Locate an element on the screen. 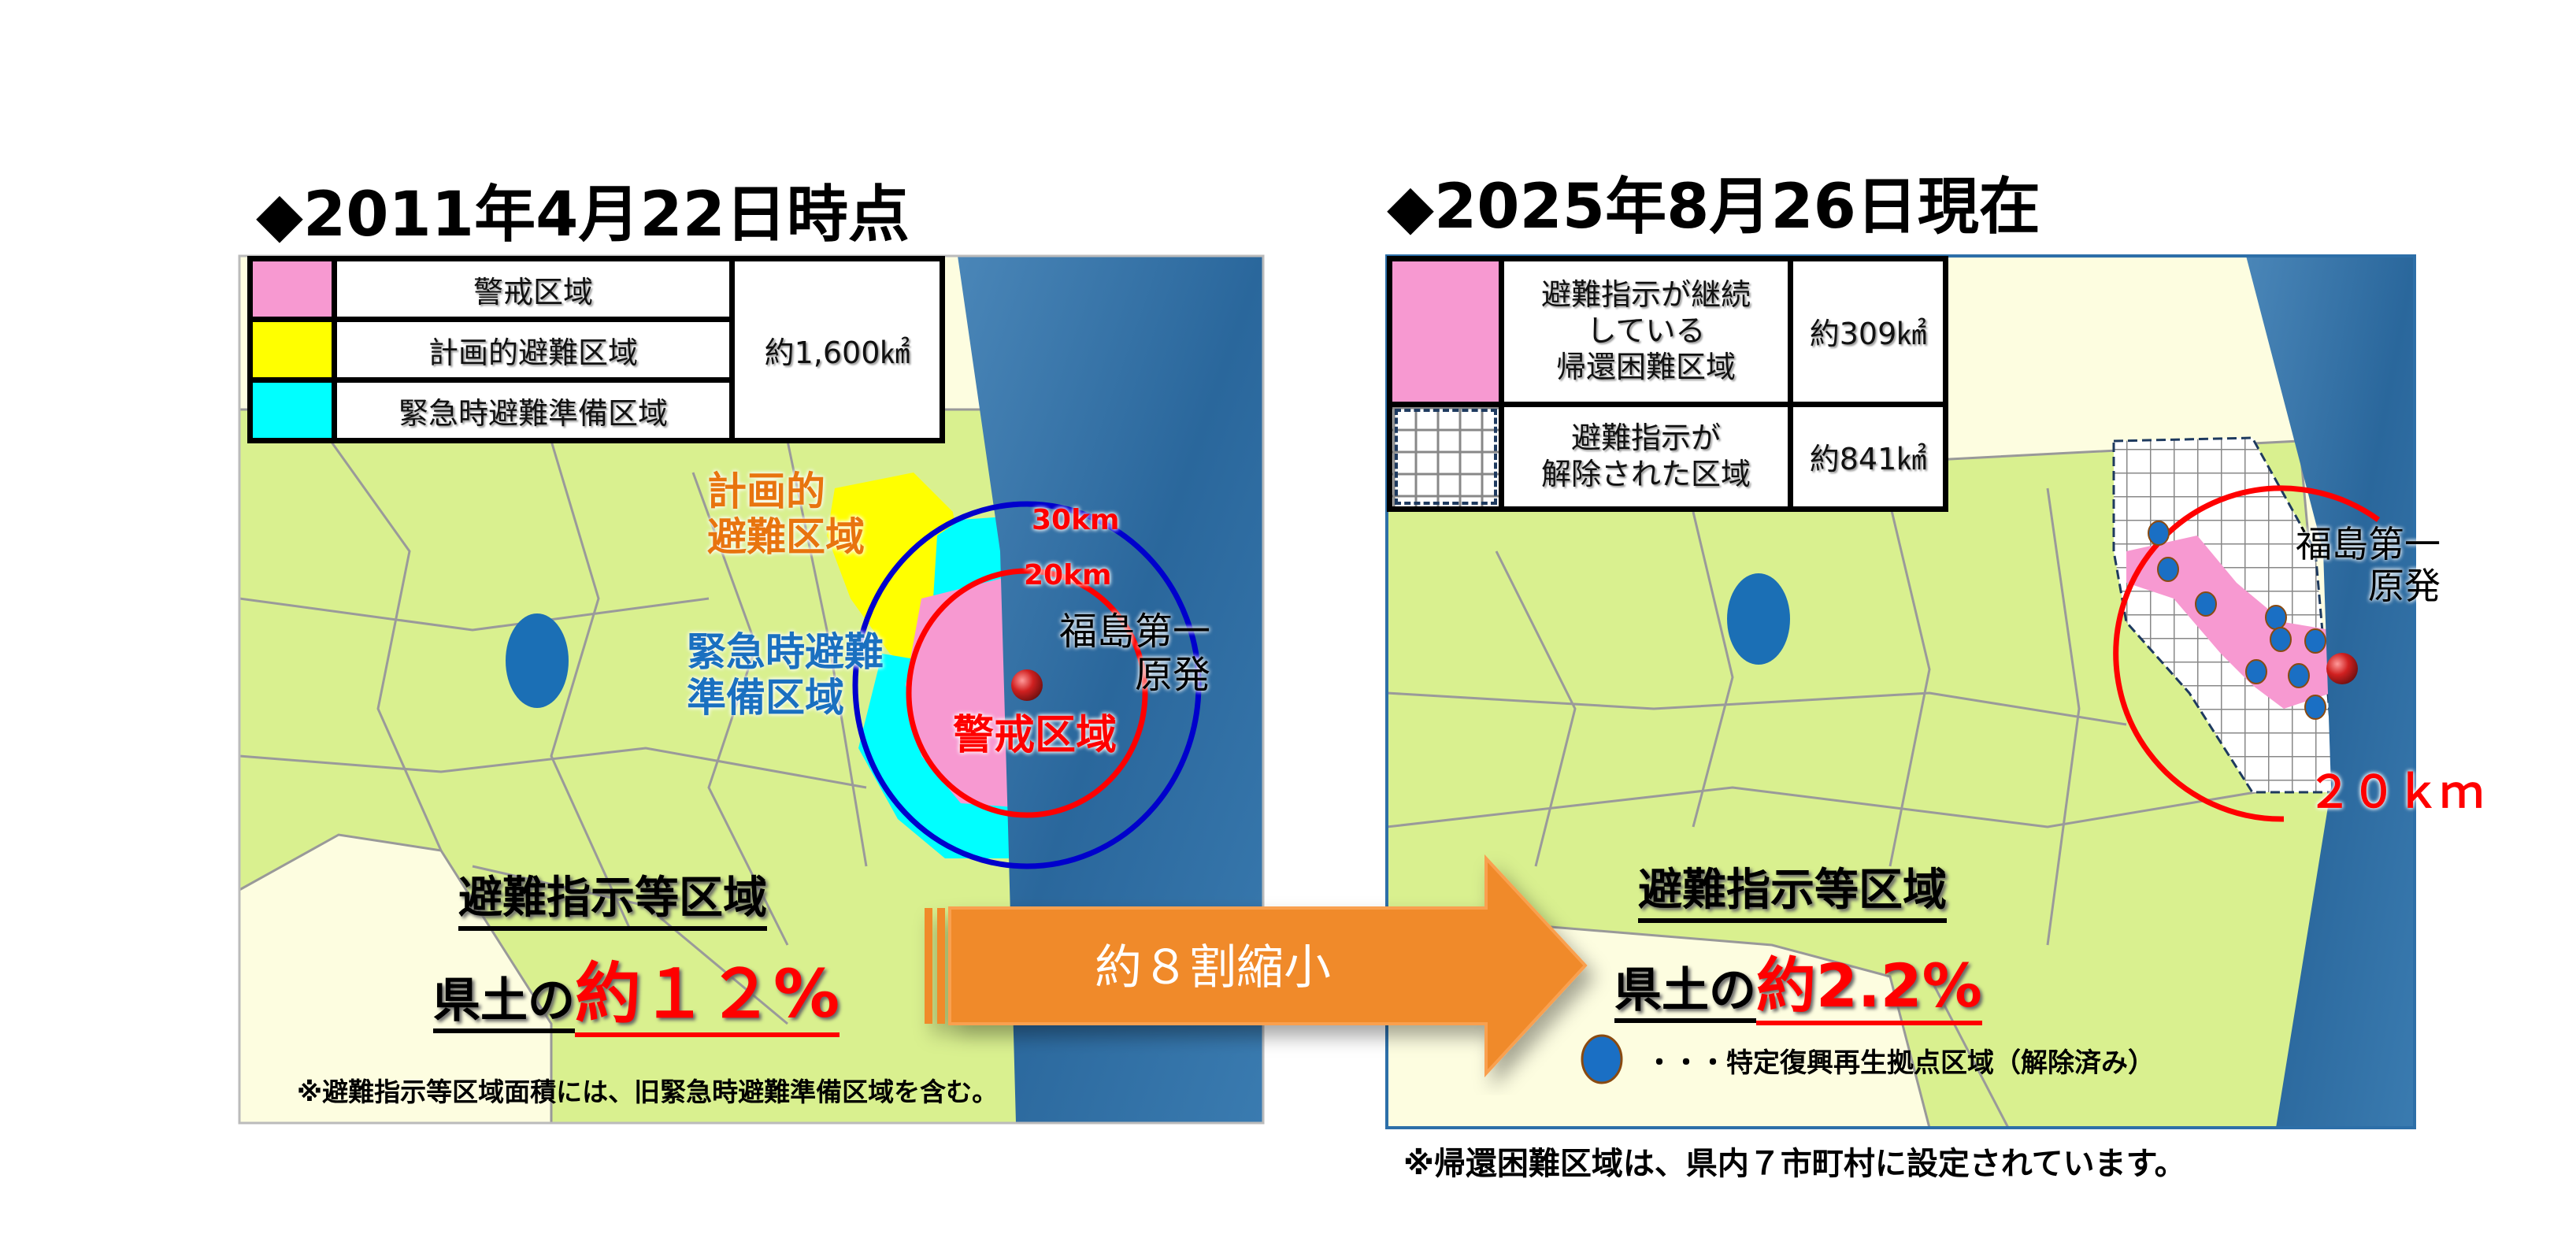 The image size is (2576, 1249). left-legend-table: 警戒区域 約1,600㎢ 計画的避難区域 緊急時避難準備区域 is located at coordinates (596, 349).